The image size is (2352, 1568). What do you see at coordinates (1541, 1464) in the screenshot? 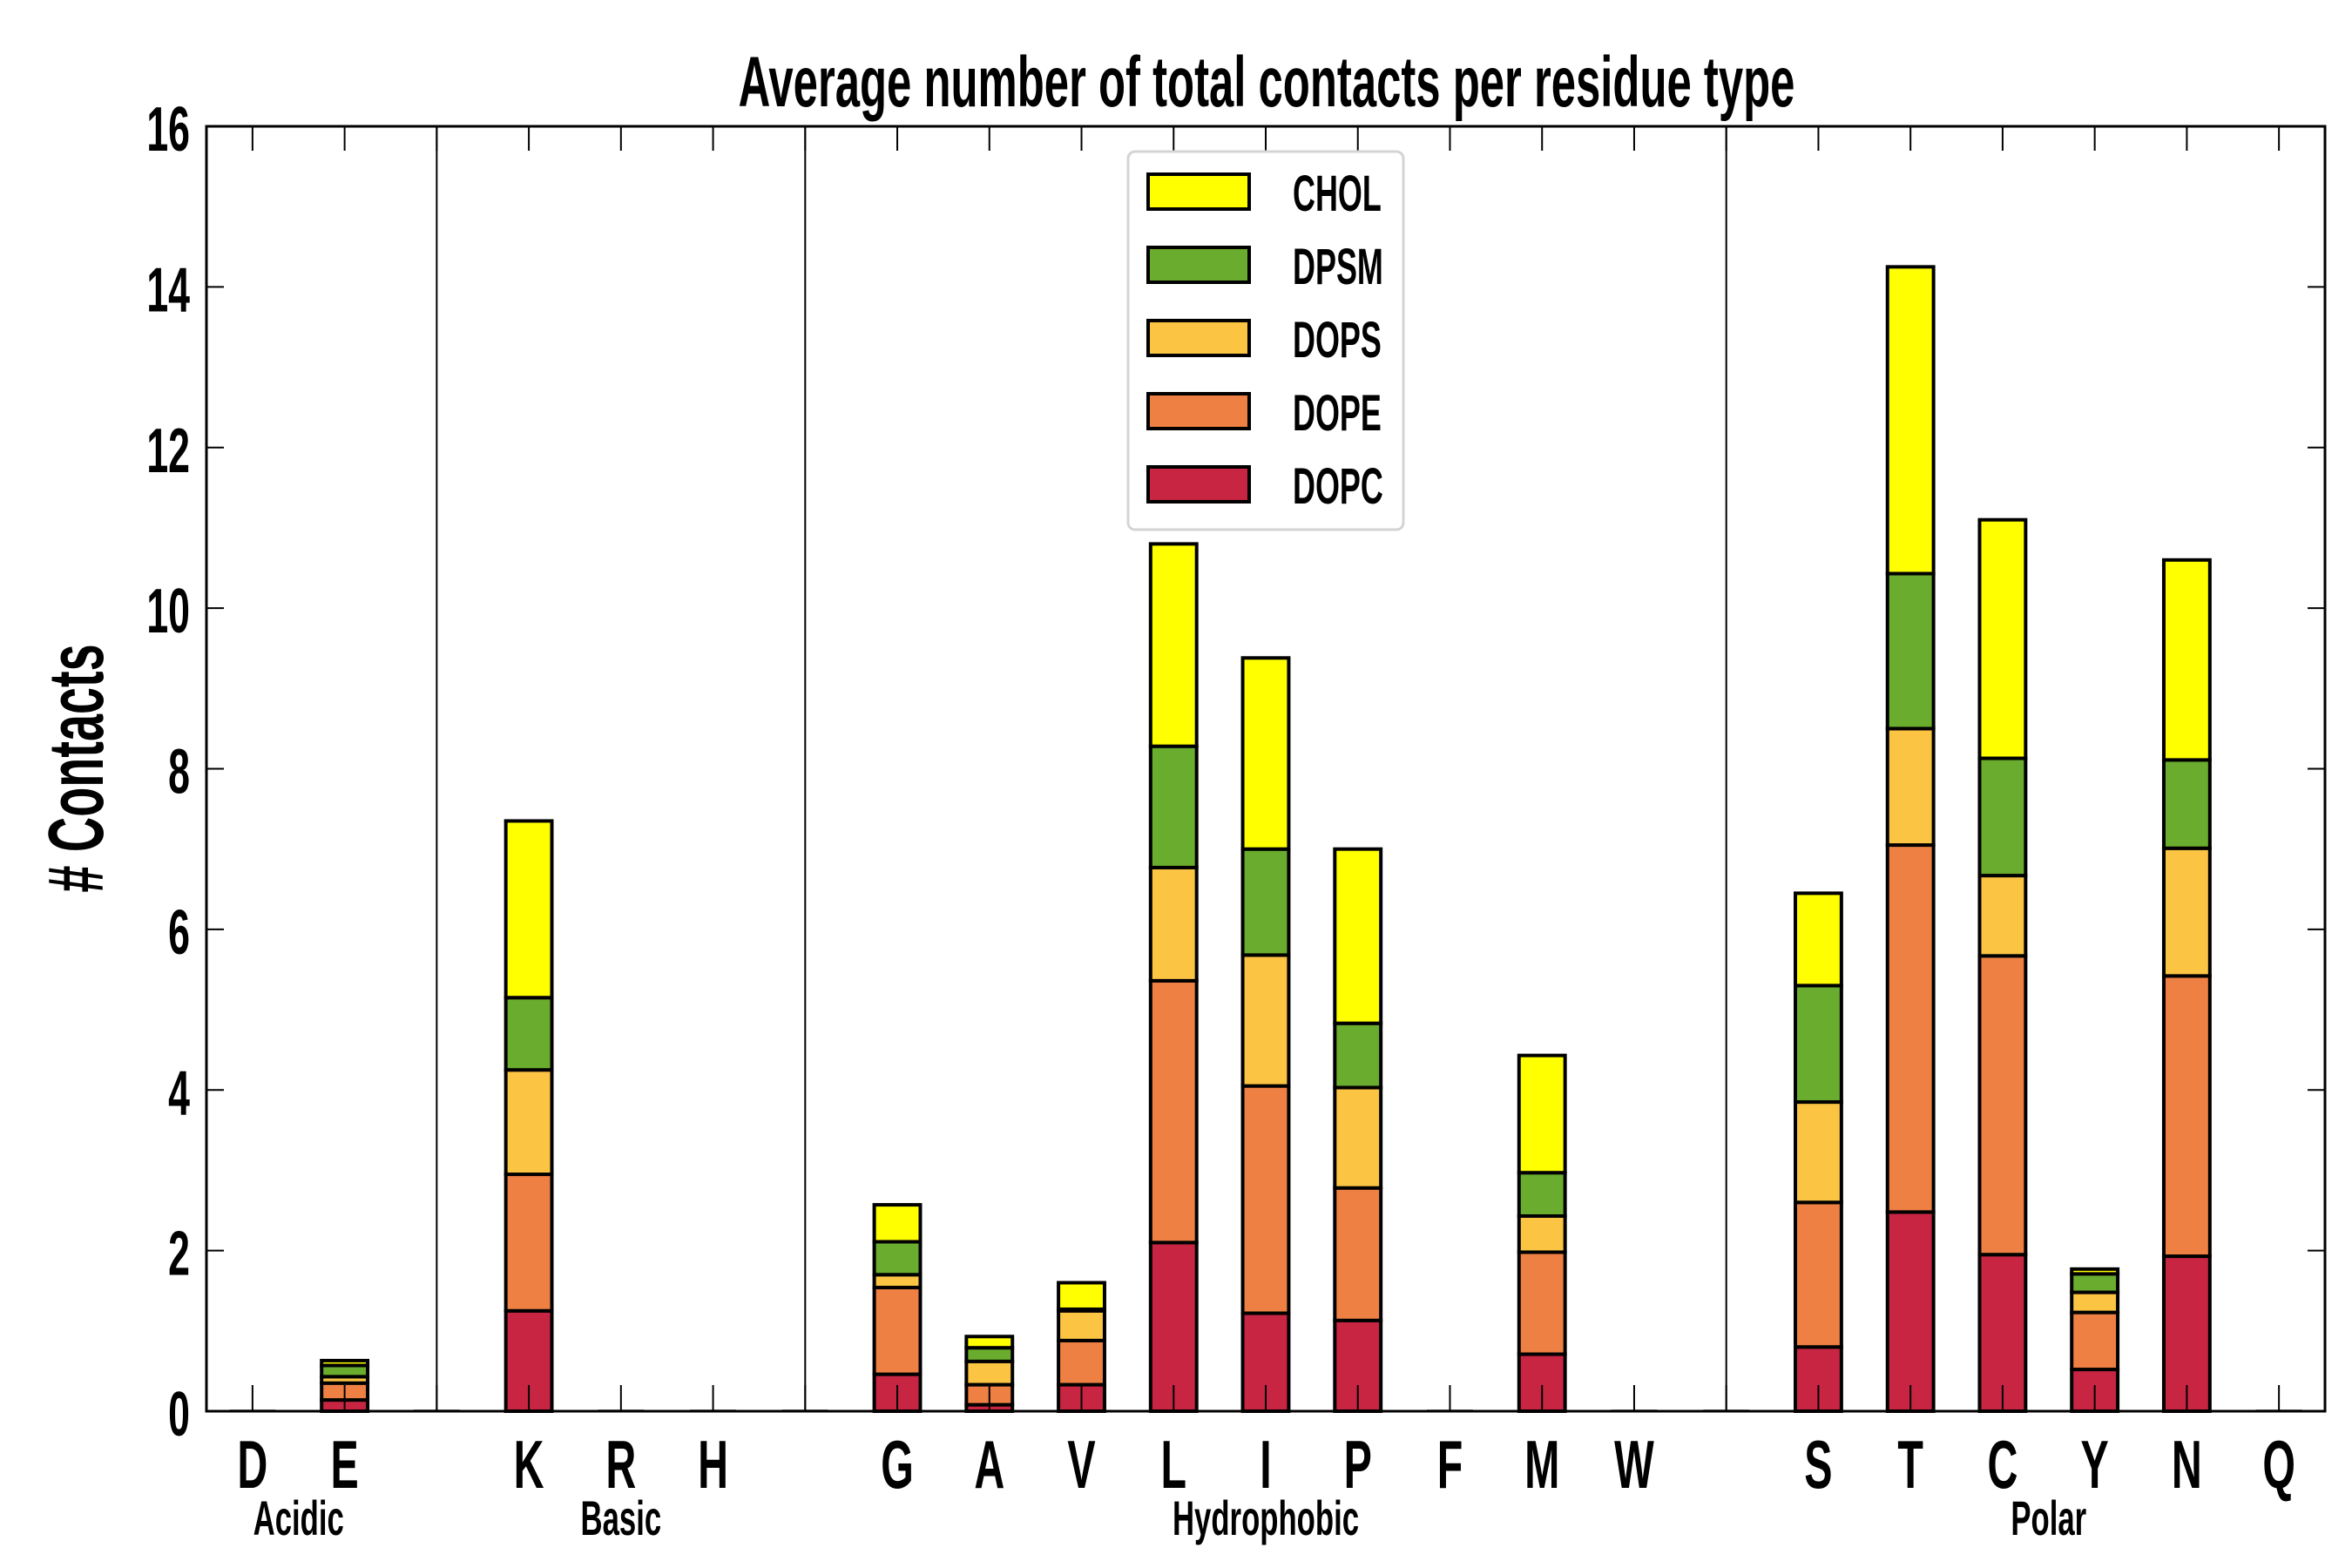
I see `x-tick-label-M: M` at bounding box center [1541, 1464].